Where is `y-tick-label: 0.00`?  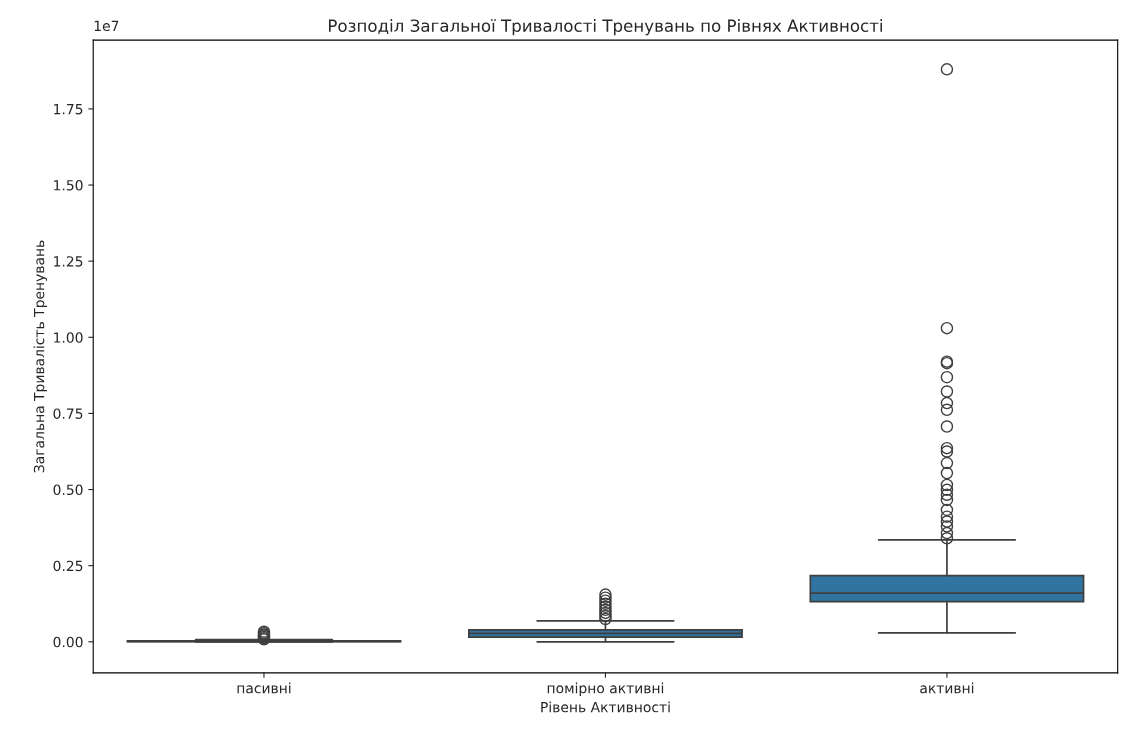 y-tick-label: 0.00 is located at coordinates (68, 642).